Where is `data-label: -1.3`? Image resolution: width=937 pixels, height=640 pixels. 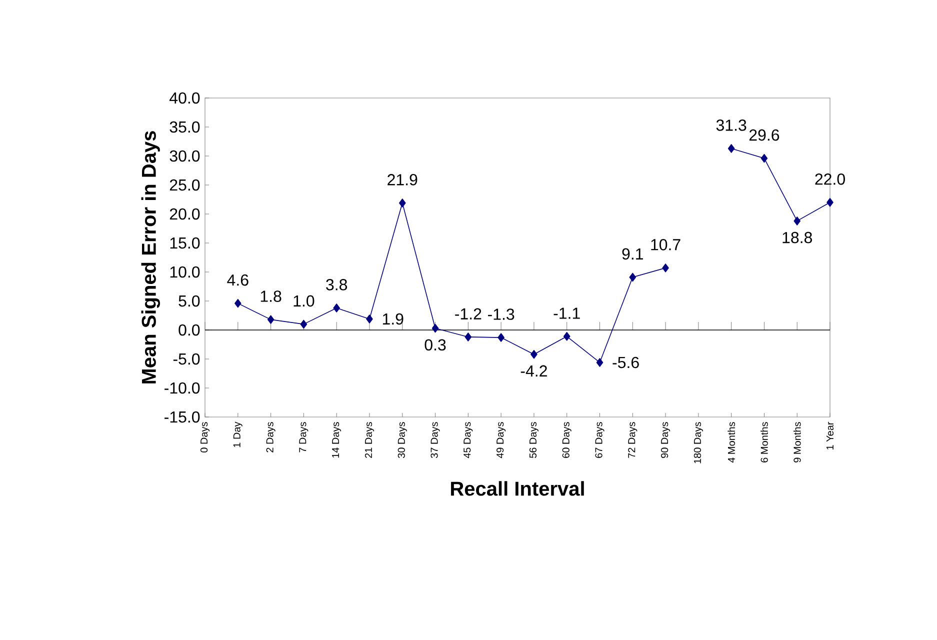
data-label: -1.3 is located at coordinates (501, 314).